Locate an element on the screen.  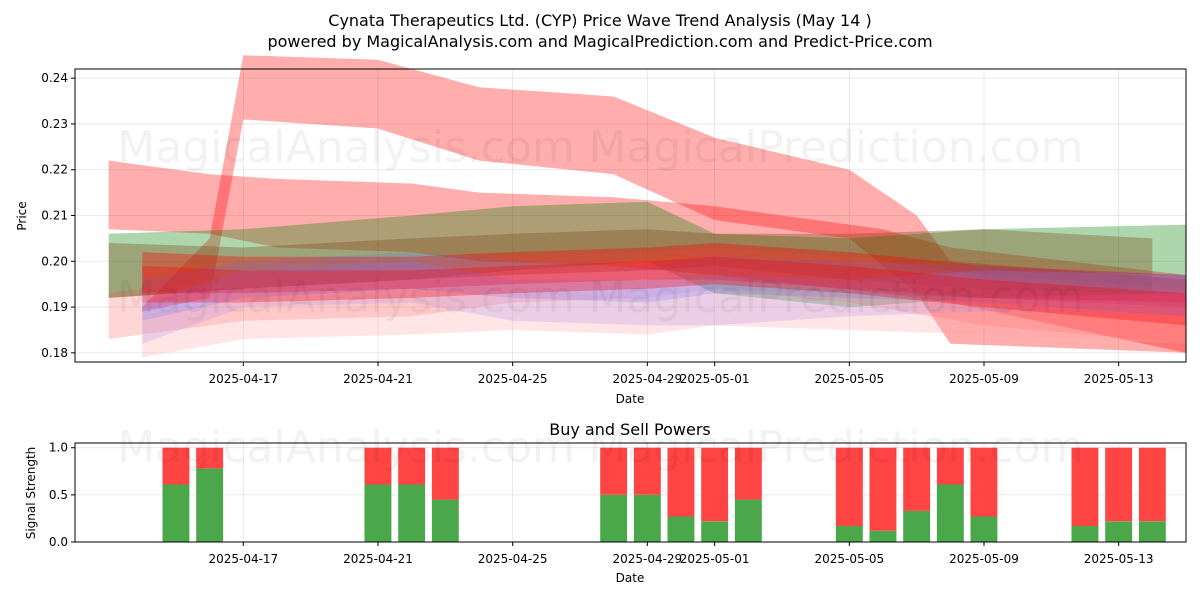
signal-y-tick-label-1: 0.5 is located at coordinates (58, 495).